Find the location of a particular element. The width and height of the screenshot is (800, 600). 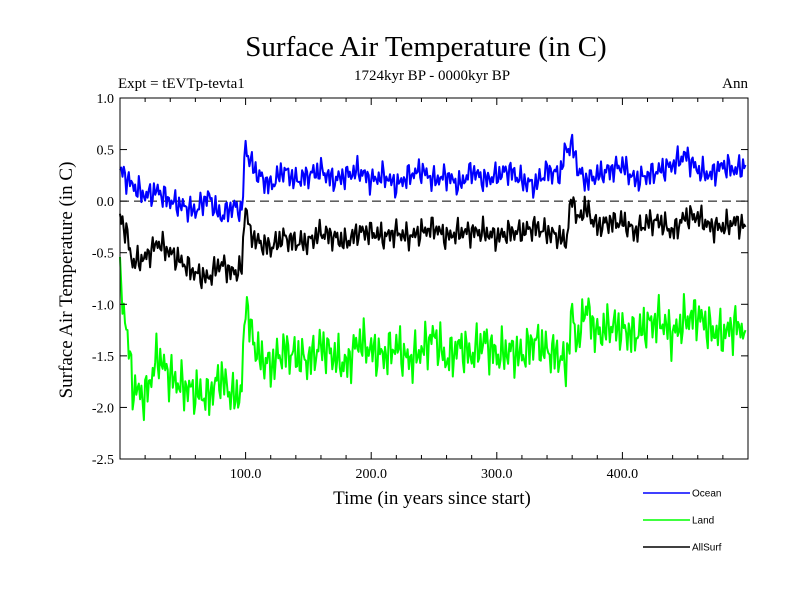

y-tick-label: -0.5 is located at coordinates (103, 254).